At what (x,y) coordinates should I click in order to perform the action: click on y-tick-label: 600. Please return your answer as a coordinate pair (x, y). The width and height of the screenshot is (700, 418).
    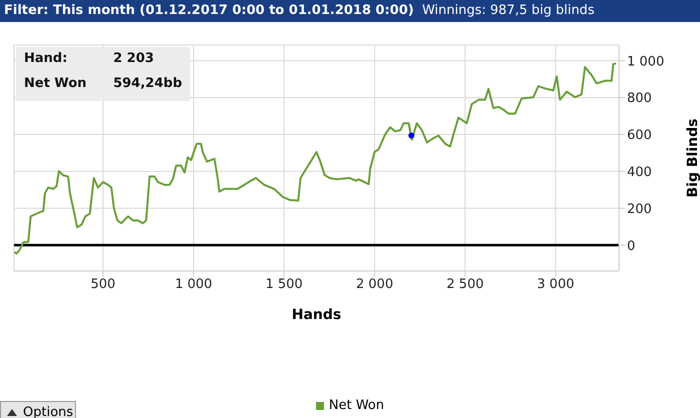
    Looking at the image, I should click on (639, 136).